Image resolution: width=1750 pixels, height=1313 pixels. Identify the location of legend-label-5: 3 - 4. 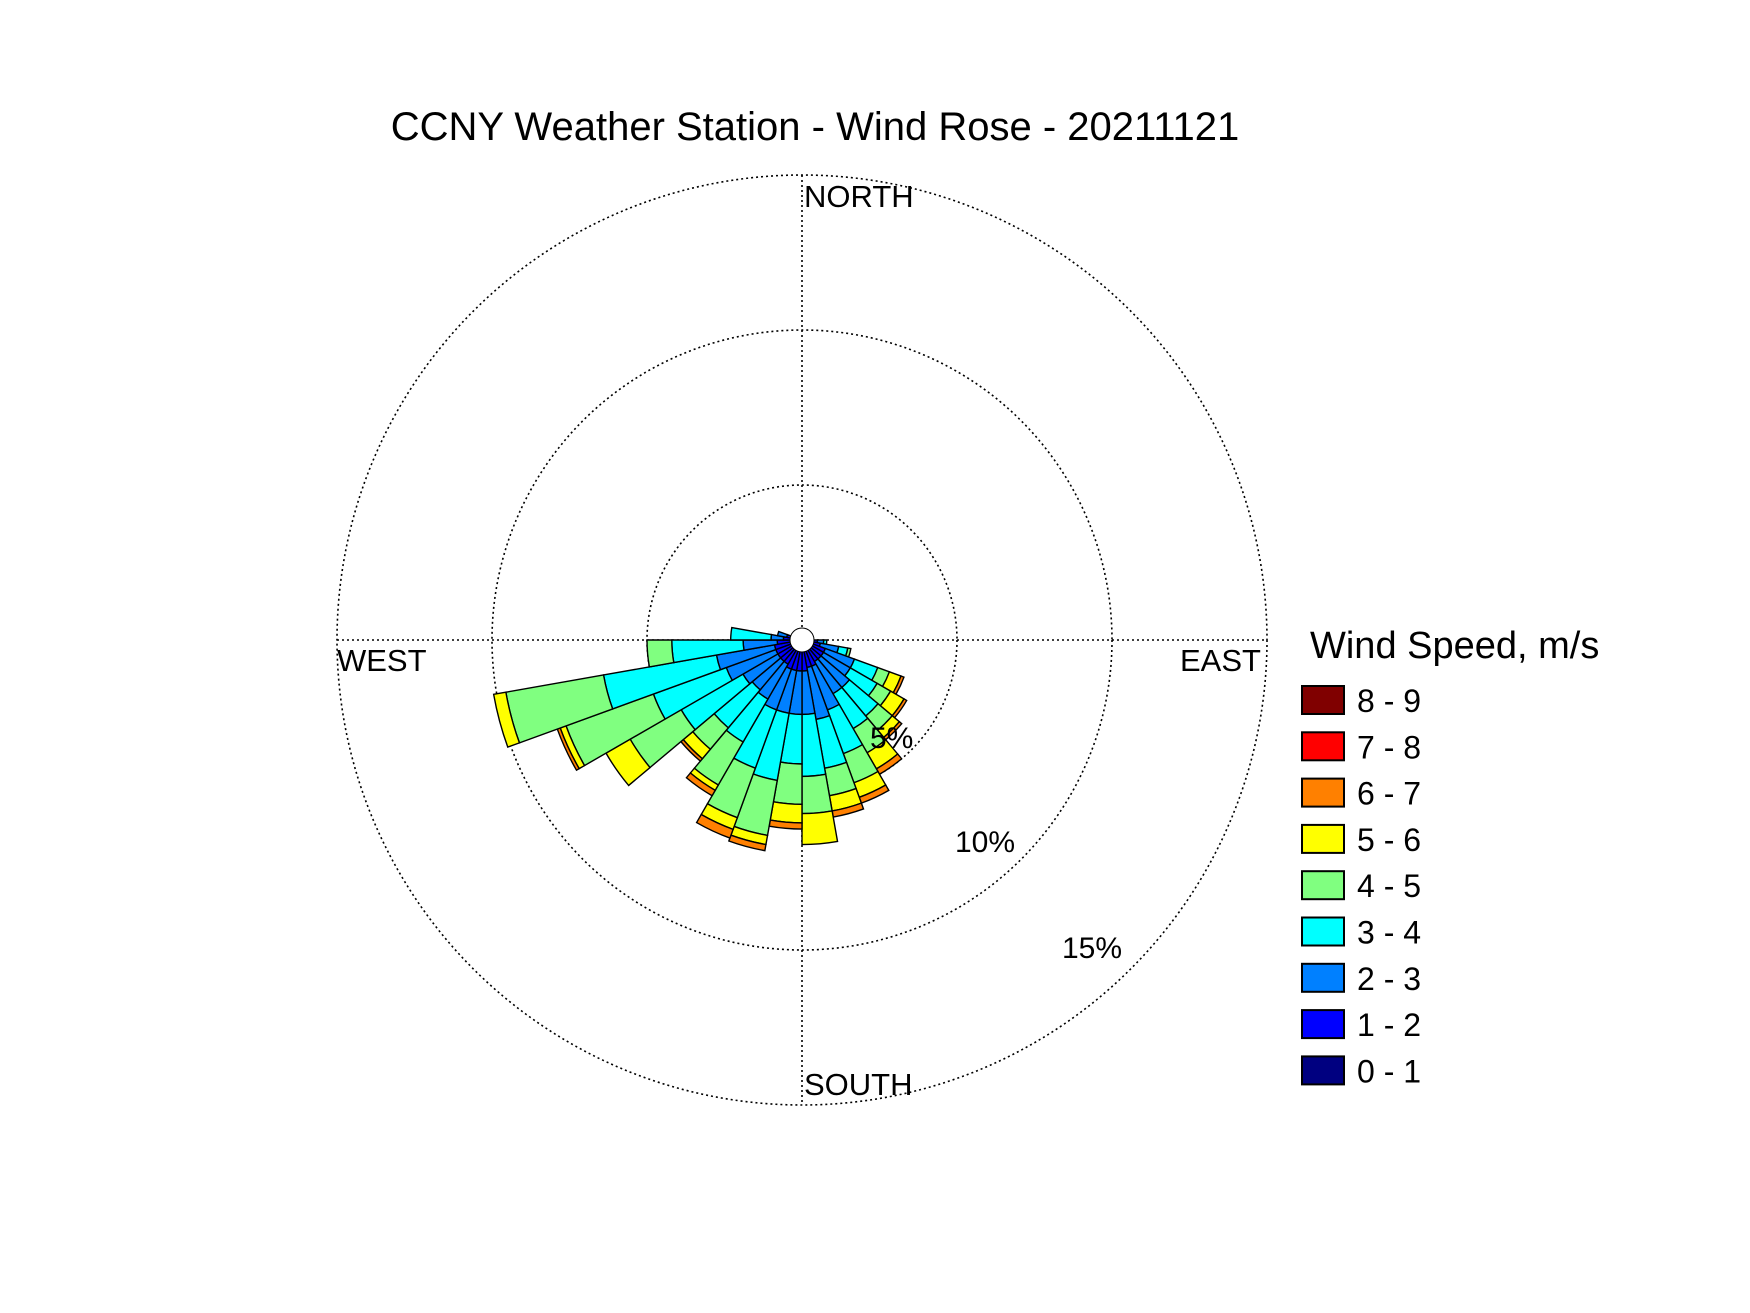
(1389, 933).